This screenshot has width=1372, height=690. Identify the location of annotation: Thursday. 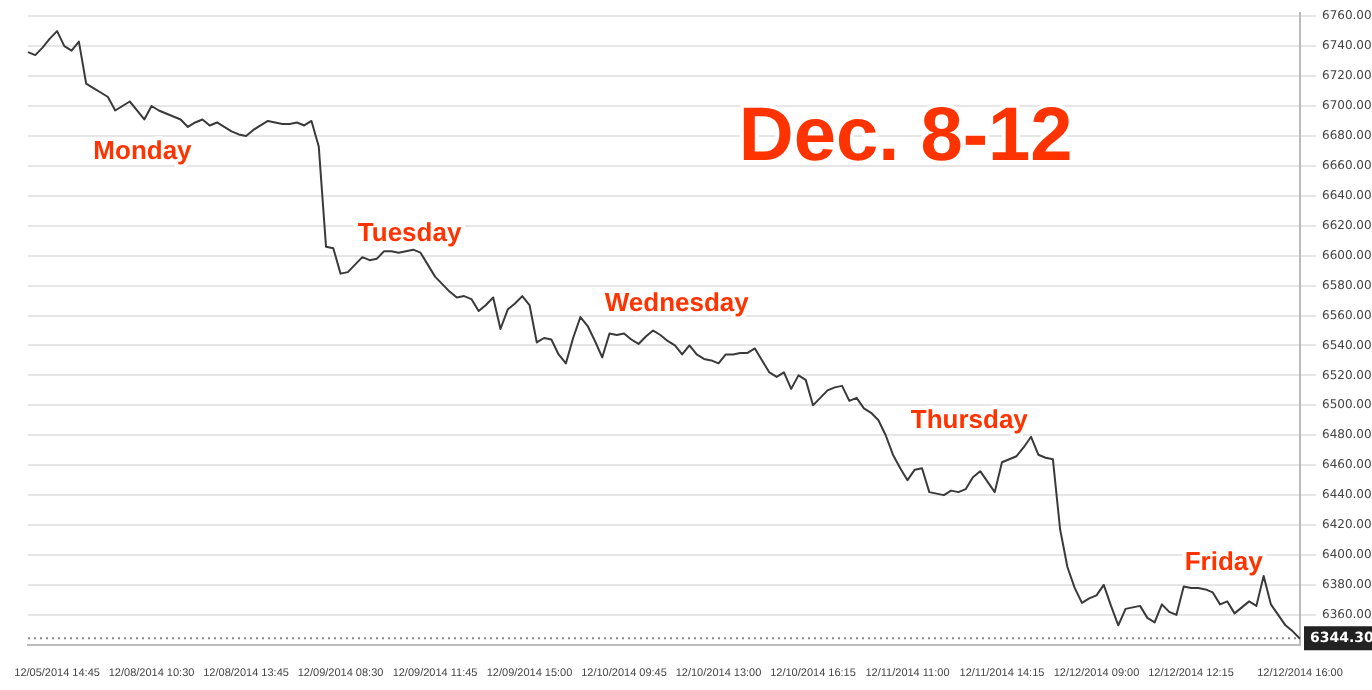
(970, 418).